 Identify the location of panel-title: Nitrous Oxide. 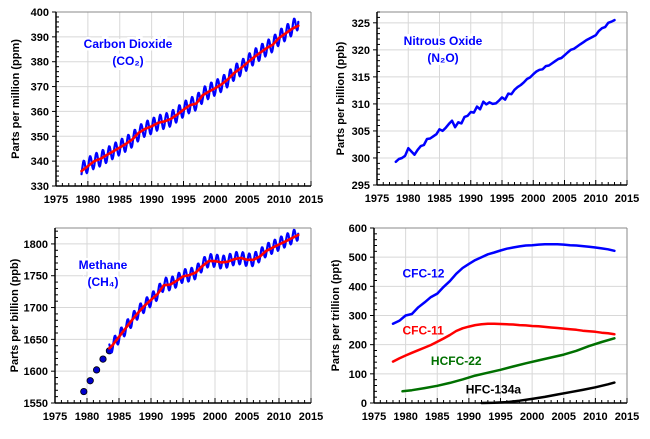
(443, 41).